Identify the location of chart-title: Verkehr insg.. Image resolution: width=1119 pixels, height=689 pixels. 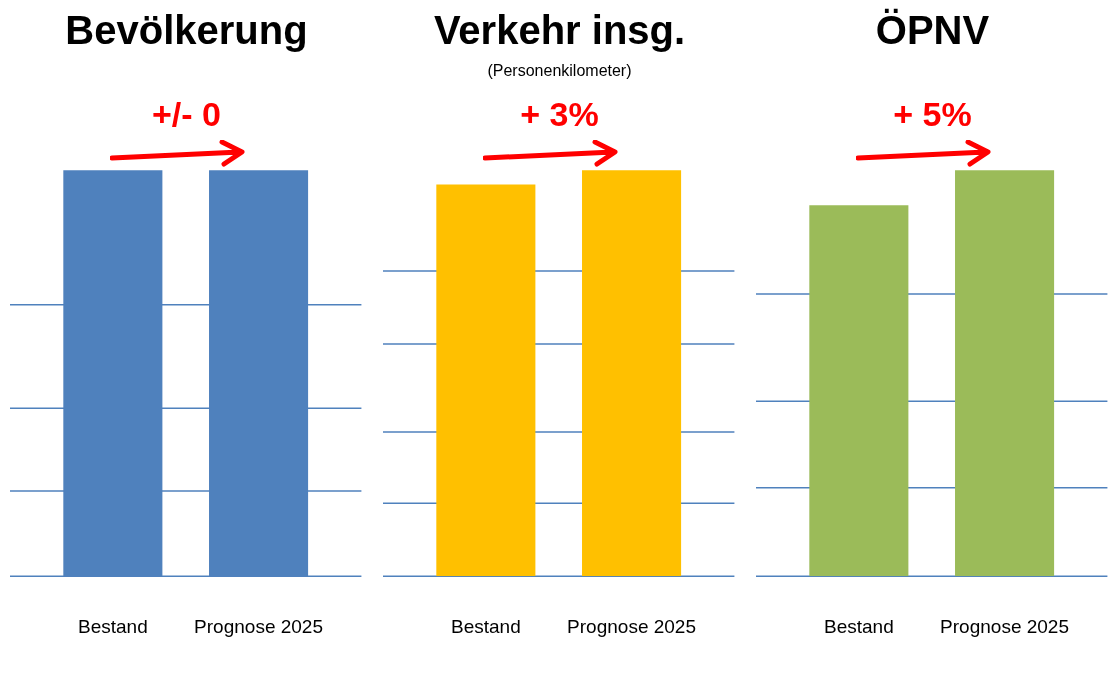
(559, 30).